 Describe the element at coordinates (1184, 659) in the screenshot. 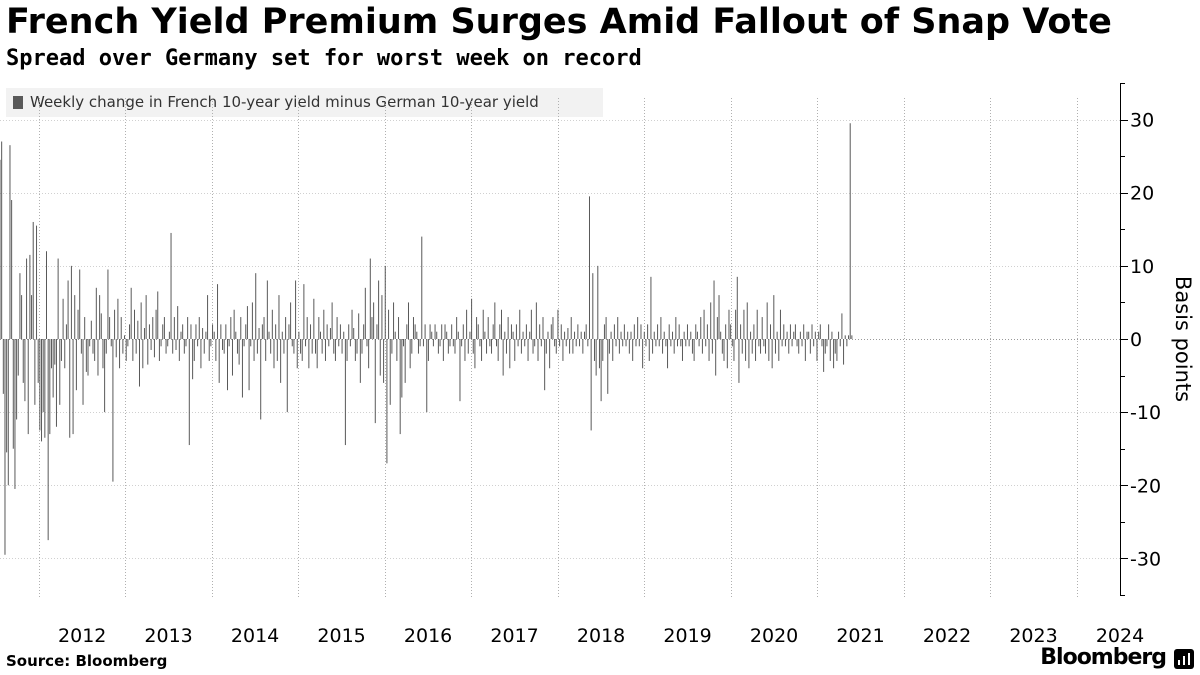

I see `bloomberg-bar-icon` at that location.